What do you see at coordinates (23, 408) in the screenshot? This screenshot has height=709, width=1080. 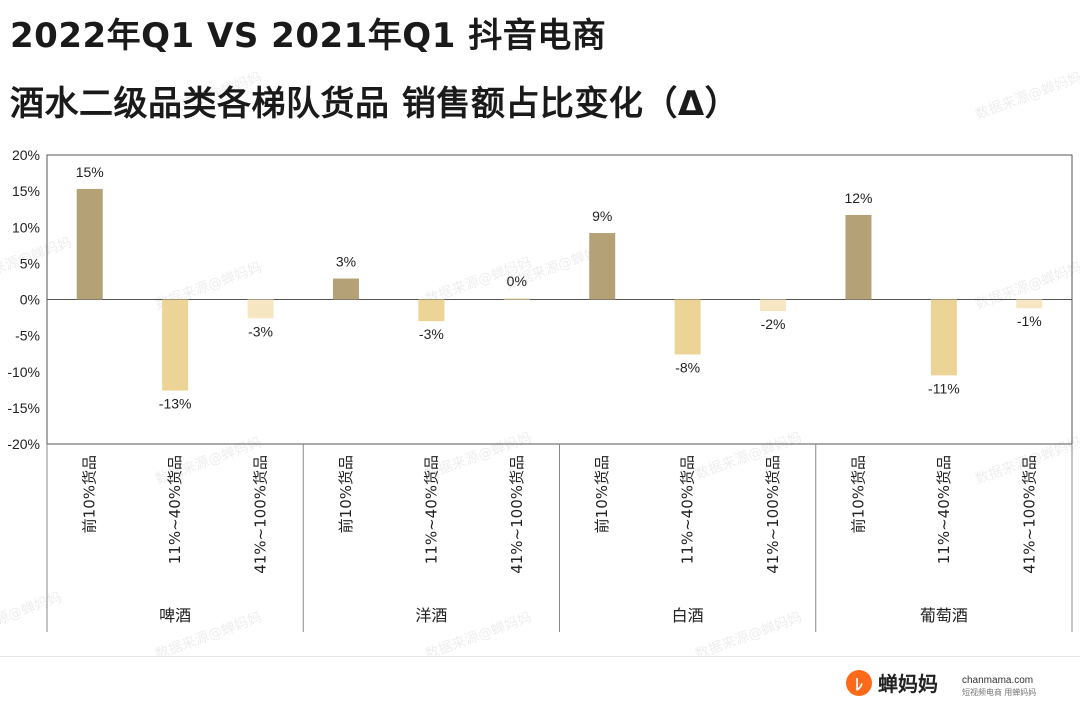 I see `y-tick-label: -15%` at bounding box center [23, 408].